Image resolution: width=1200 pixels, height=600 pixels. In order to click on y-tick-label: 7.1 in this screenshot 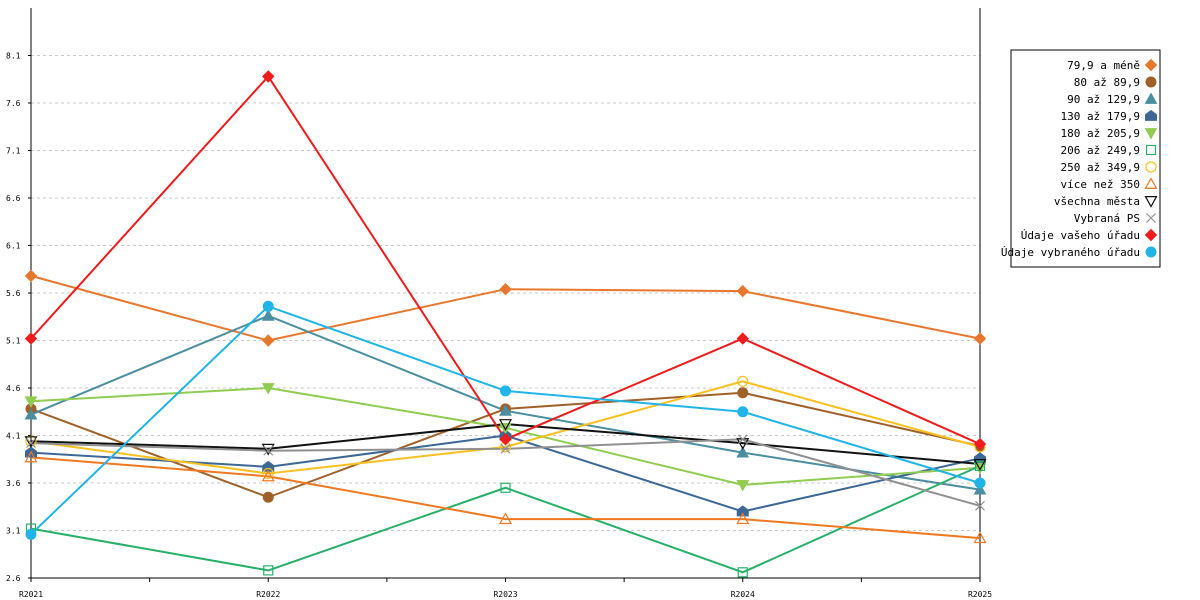, I will do `click(13, 151)`.